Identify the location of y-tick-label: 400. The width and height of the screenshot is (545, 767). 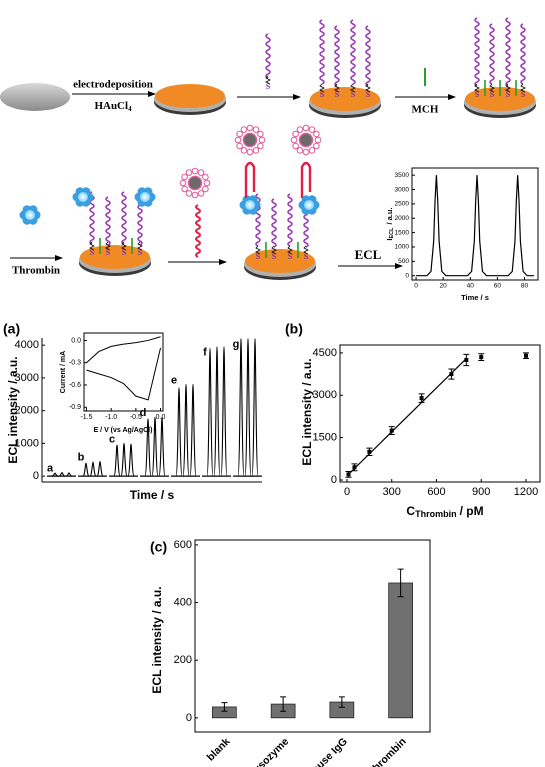
(183, 602).